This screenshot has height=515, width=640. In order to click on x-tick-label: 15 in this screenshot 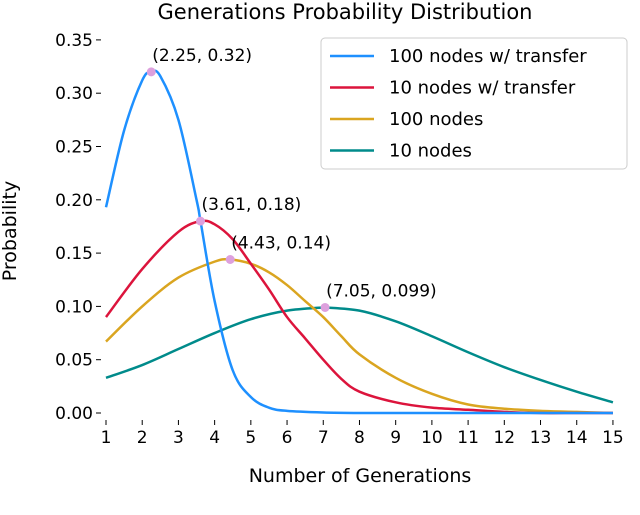, I will do `click(613, 438)`.